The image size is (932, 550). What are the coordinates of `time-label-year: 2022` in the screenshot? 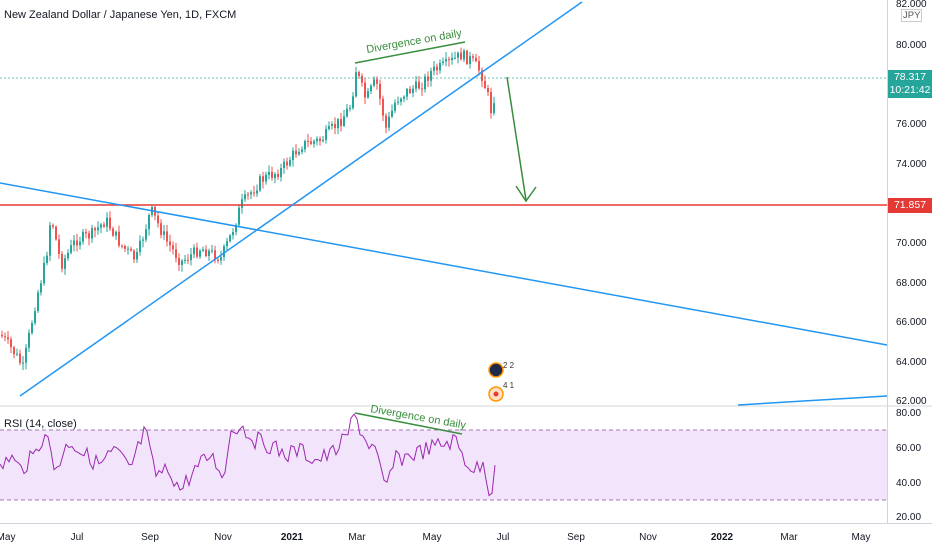 It's located at (722, 537).